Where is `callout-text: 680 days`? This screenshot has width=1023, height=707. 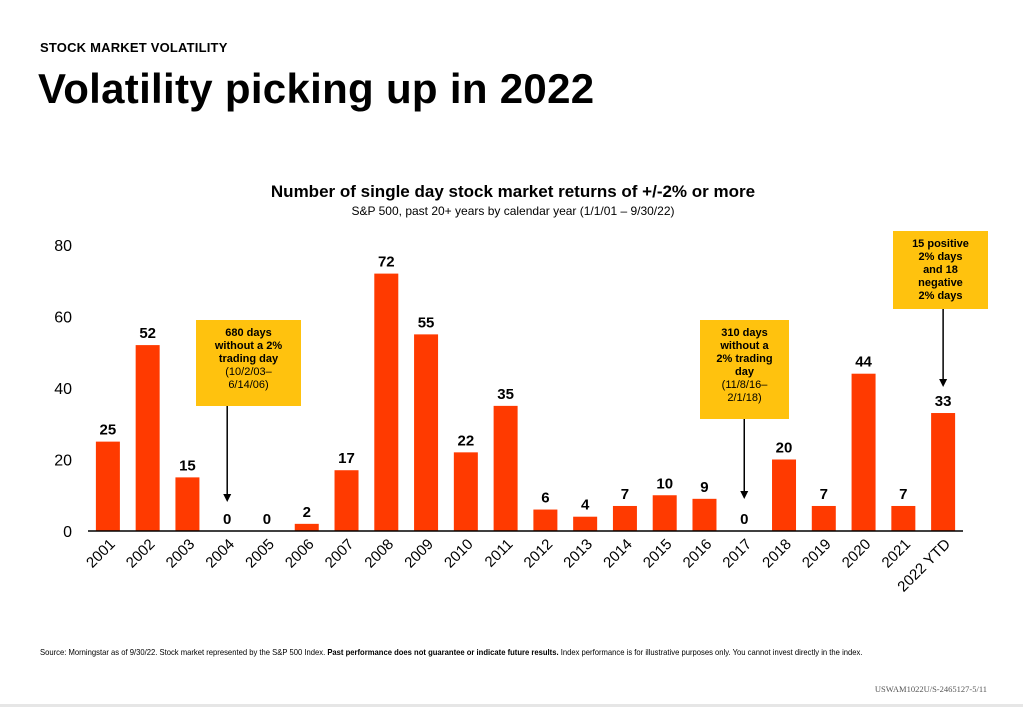
callout-text: 680 days is located at coordinates (248, 333).